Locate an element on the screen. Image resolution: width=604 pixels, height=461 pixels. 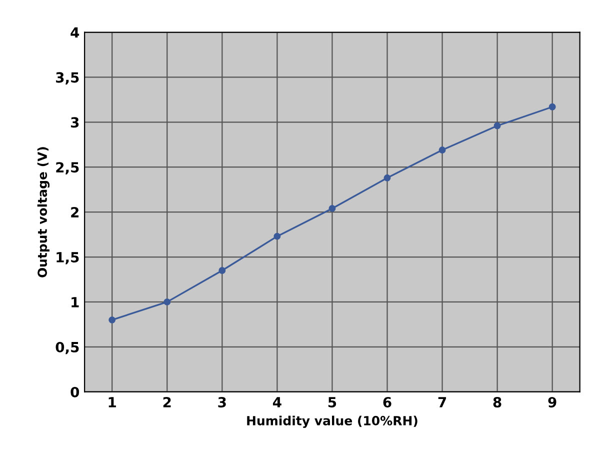
y-tick-label: 4 is located at coordinates (75, 32).